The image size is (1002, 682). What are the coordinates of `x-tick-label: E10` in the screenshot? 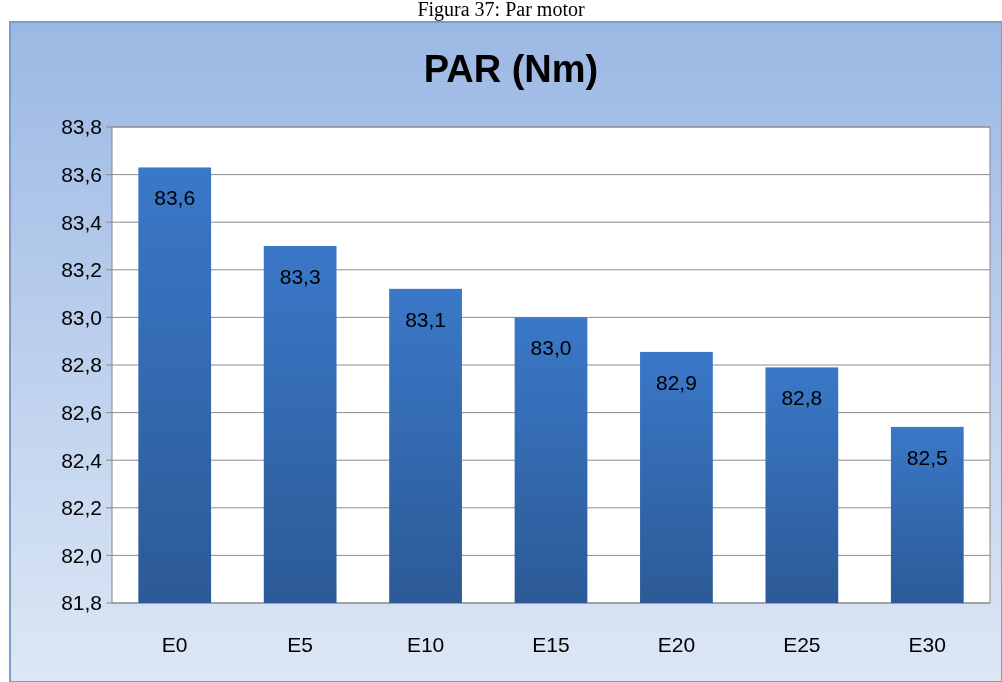 It's located at (425, 644).